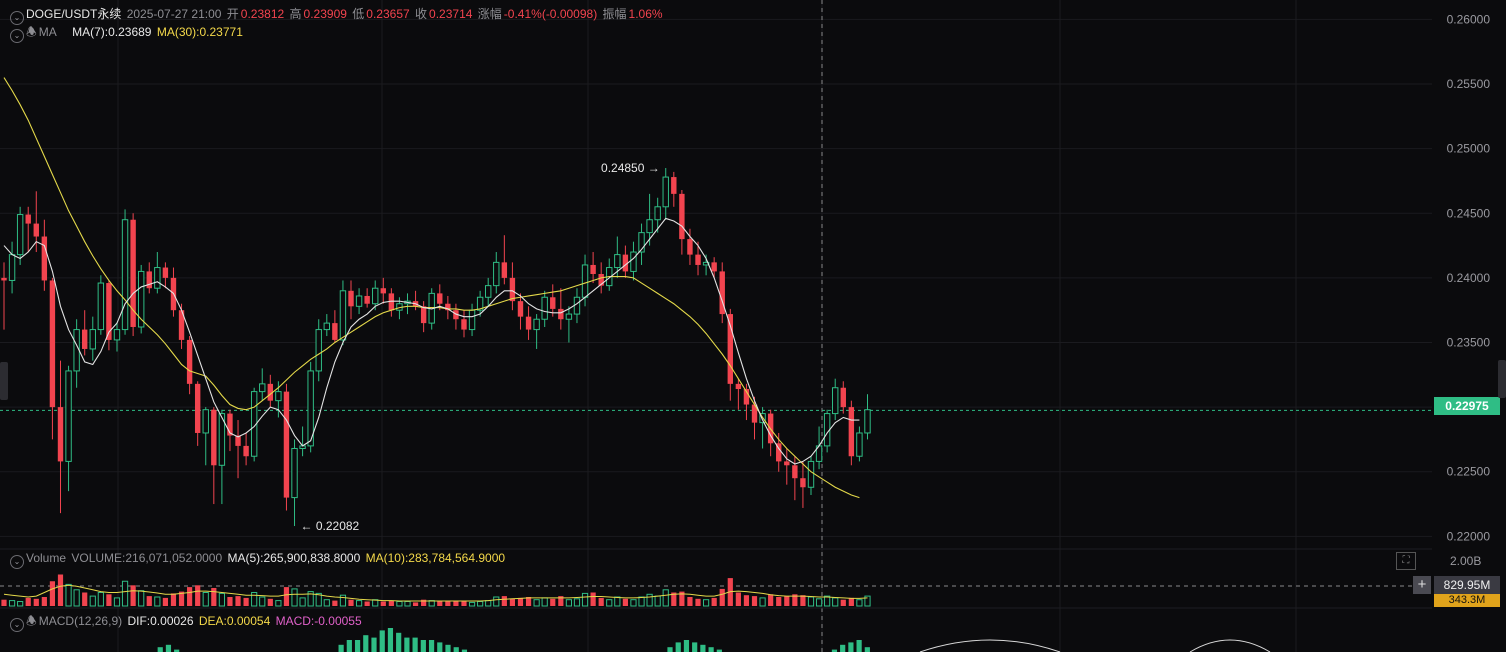 Image resolution: width=1506 pixels, height=652 pixels. Describe the element at coordinates (1469, 213) in the screenshot. I see `price-axis-label: 0.24500` at that location.